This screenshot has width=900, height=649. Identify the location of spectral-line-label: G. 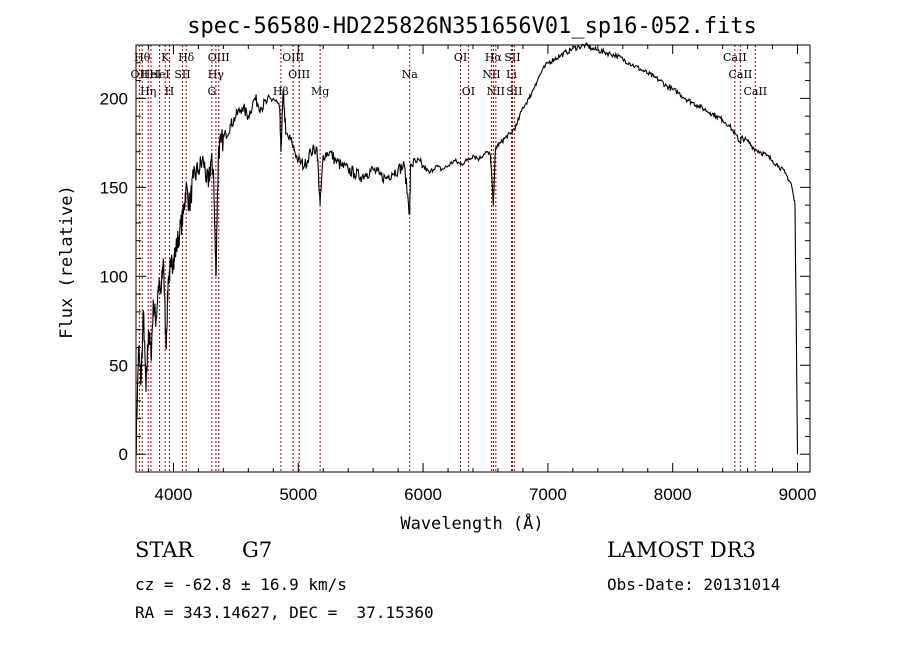
(211, 91).